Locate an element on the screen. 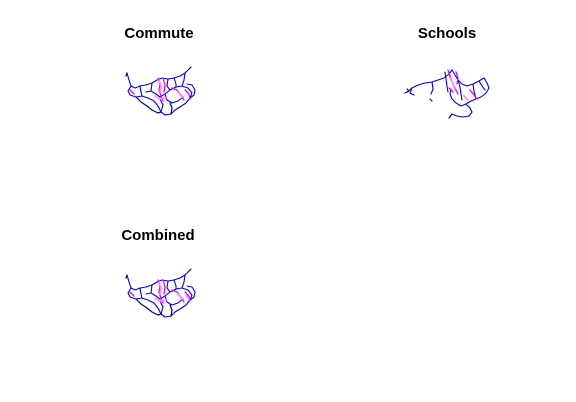 The height and width of the screenshot is (402, 576). schools-network-map is located at coordinates (447, 94).